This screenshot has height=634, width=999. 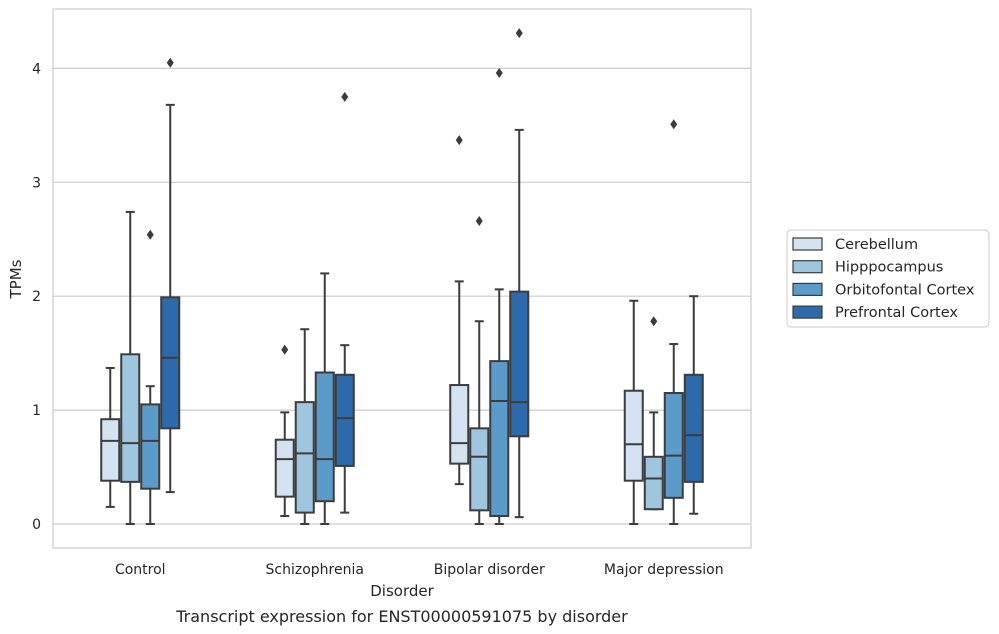 I want to click on y-tick-label: 3, so click(x=36, y=183).